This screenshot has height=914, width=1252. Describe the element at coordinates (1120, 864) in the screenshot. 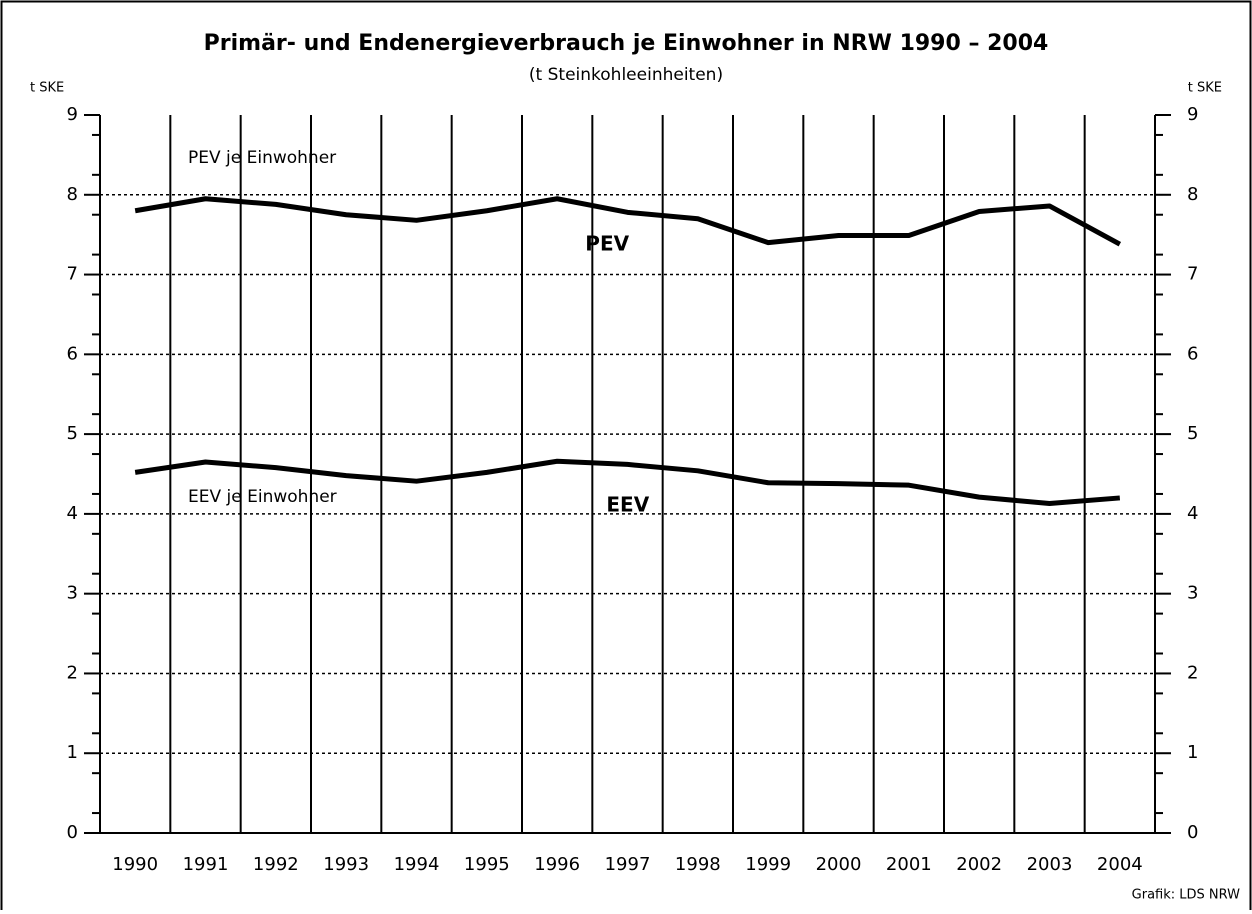

I see `x-tick-label: 2004` at that location.